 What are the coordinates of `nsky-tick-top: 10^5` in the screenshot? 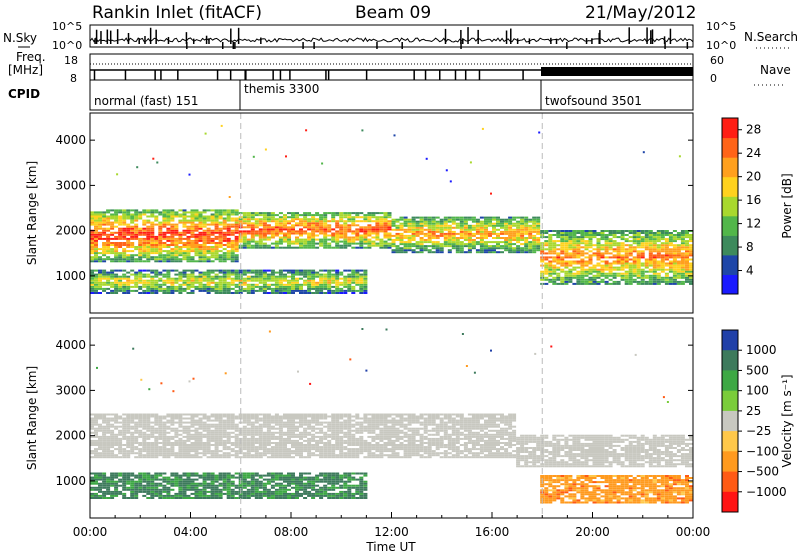 It's located at (67, 26).